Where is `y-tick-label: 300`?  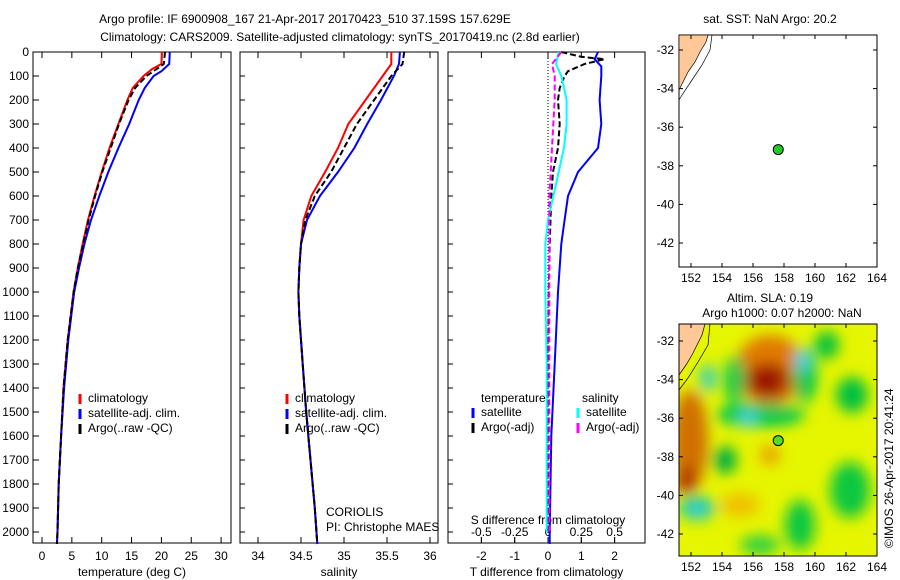 y-tick-label: 300 is located at coordinates (19, 124).